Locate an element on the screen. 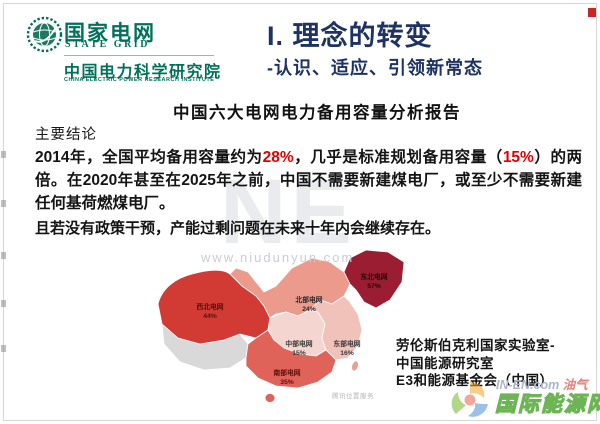  map-region-northeast is located at coordinates (374, 279).